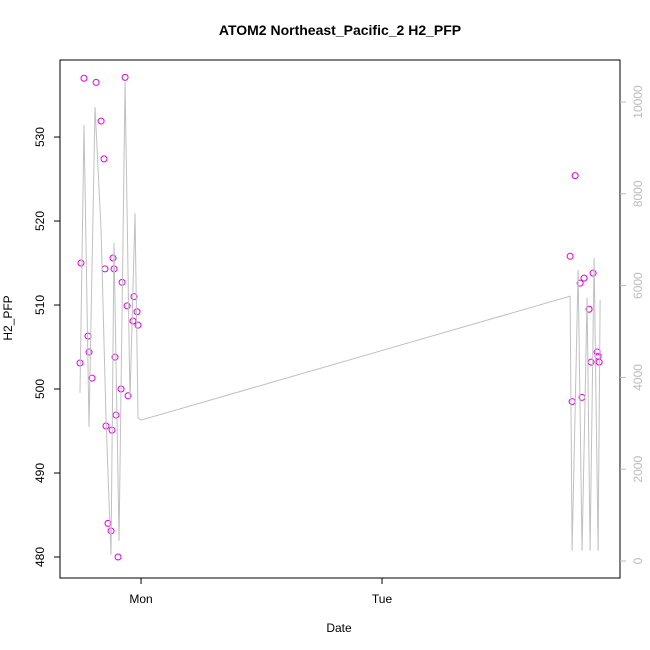 The width and height of the screenshot is (650, 650). Describe the element at coordinates (40, 389) in the screenshot. I see `y-tick-label: 500` at that location.